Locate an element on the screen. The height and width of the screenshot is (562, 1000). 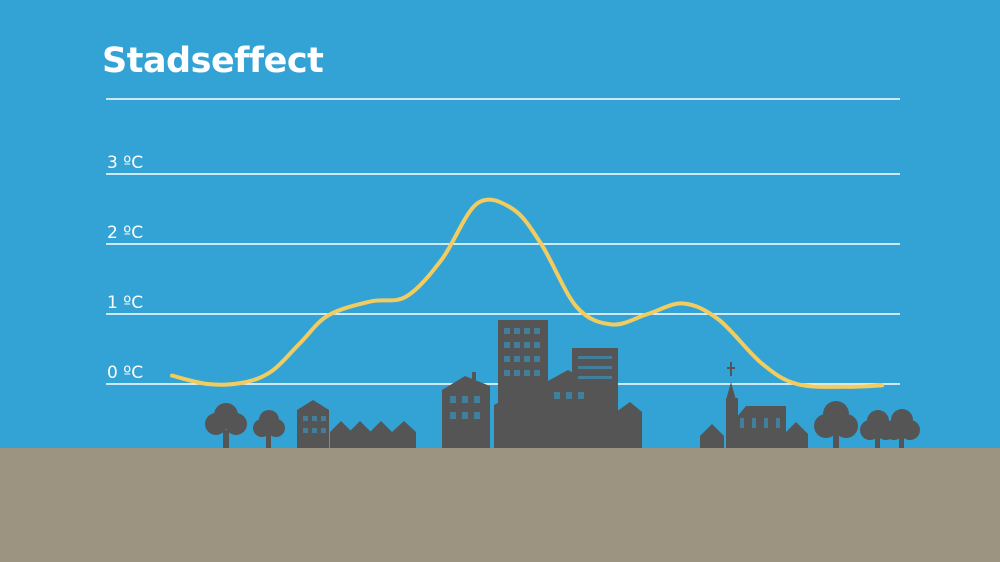
y-tick-label: 1 ºC is located at coordinates (125, 303).